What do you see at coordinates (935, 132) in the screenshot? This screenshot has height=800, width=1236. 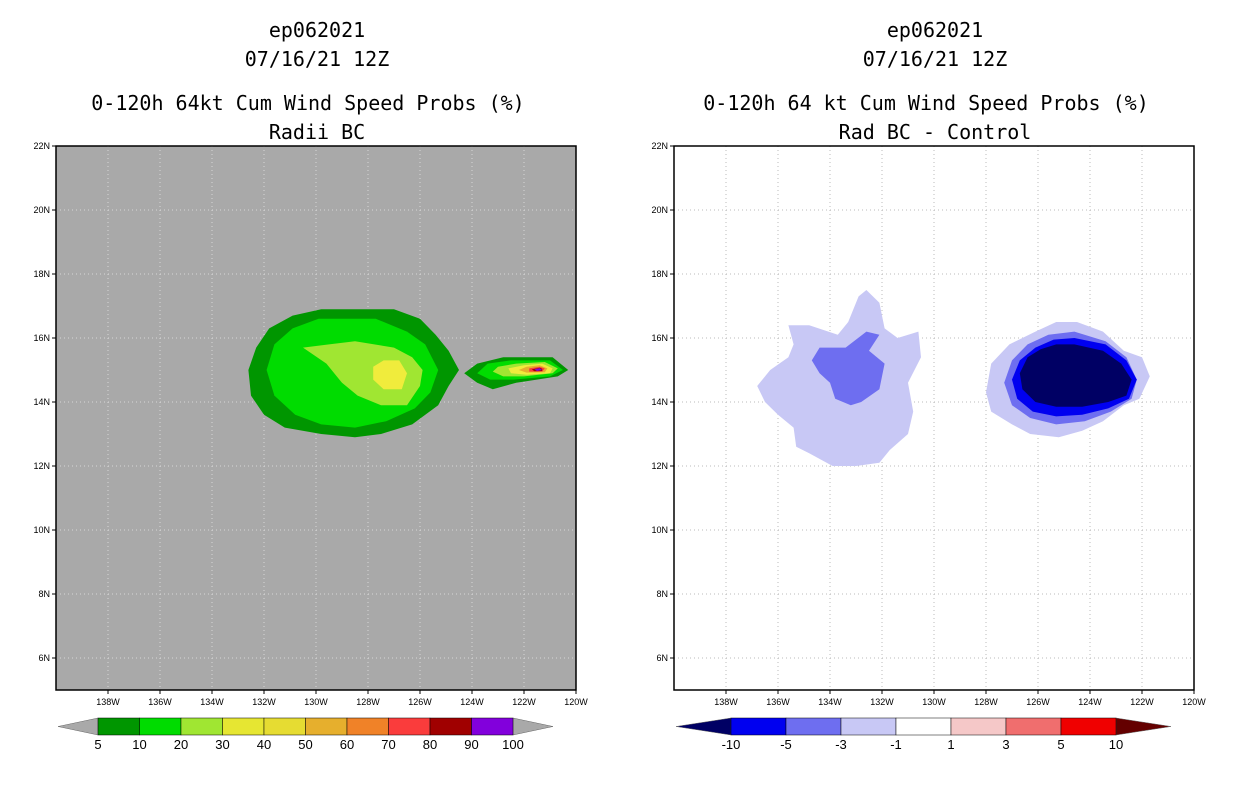 I see `right-chart-subtitle: Rad BC - Control` at bounding box center [935, 132].